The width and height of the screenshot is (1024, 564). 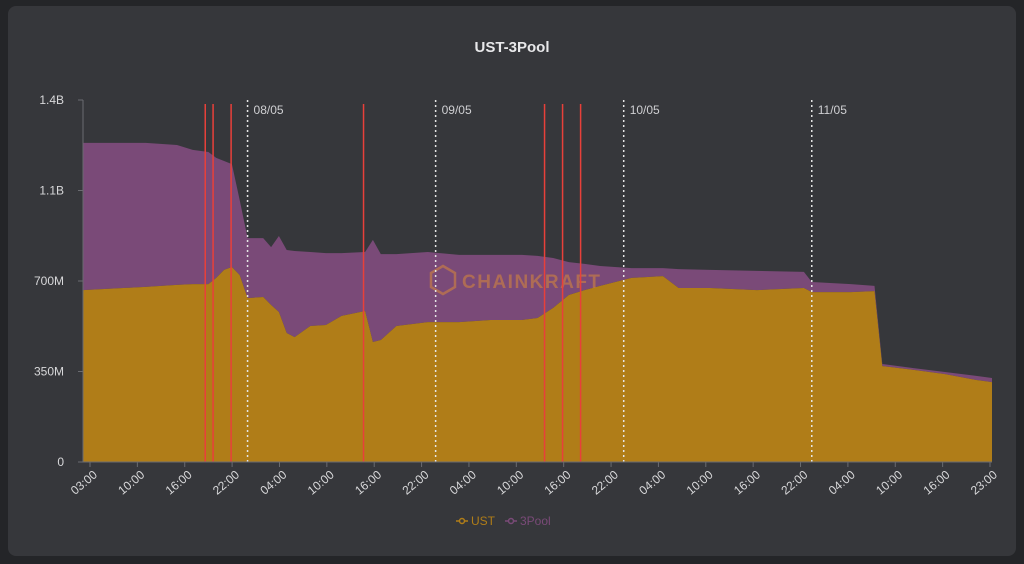 What do you see at coordinates (60, 462) in the screenshot?
I see `y-tick-label: 0` at bounding box center [60, 462].